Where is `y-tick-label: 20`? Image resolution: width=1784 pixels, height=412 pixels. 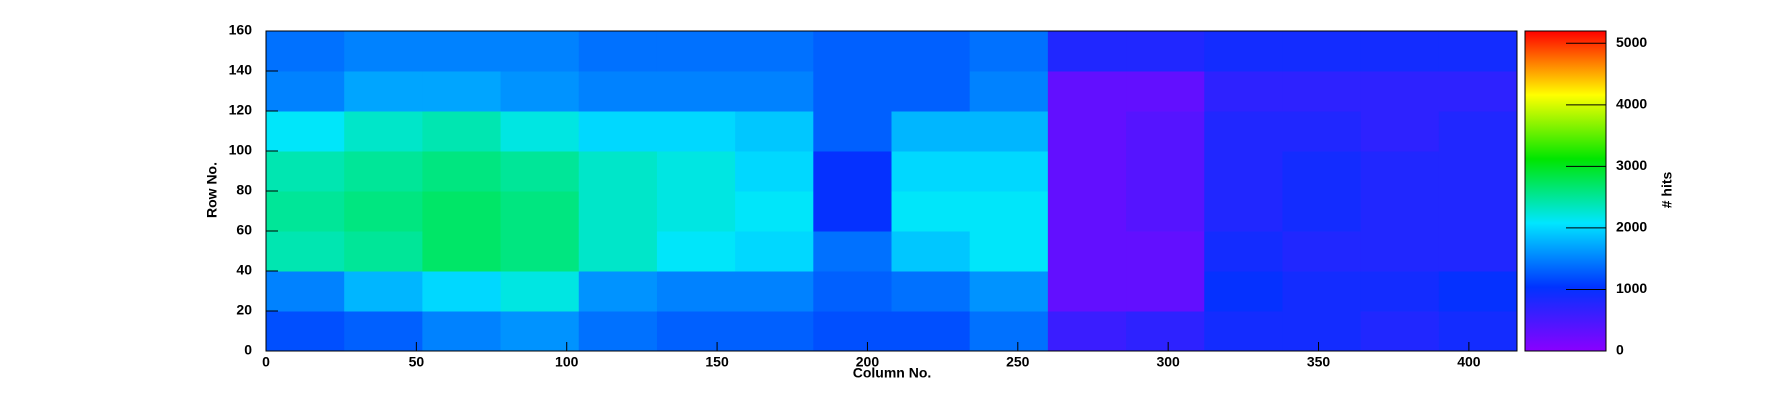 y-tick-label: 20 is located at coordinates (244, 310).